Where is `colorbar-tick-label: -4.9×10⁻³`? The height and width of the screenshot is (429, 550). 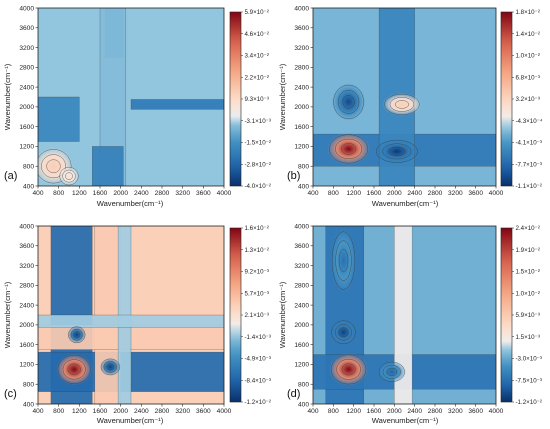 colorbar-tick-label: -4.9×10⁻³ is located at coordinates (258, 359).